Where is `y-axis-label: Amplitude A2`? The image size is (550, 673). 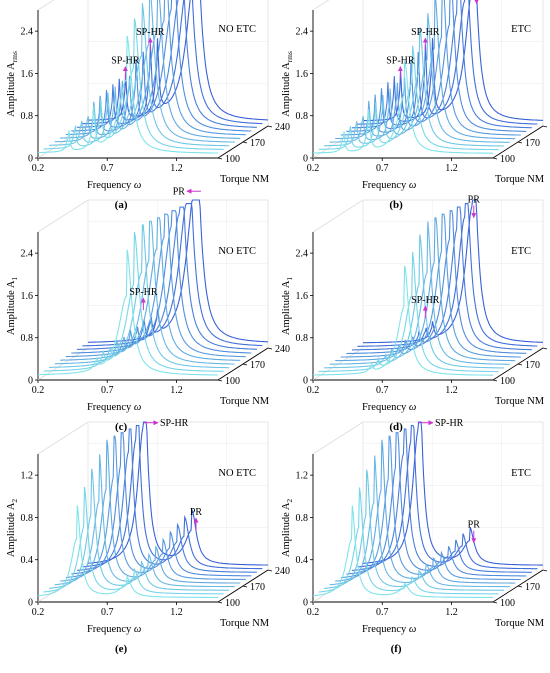 y-axis-label: Amplitude A2 is located at coordinates (287, 528).